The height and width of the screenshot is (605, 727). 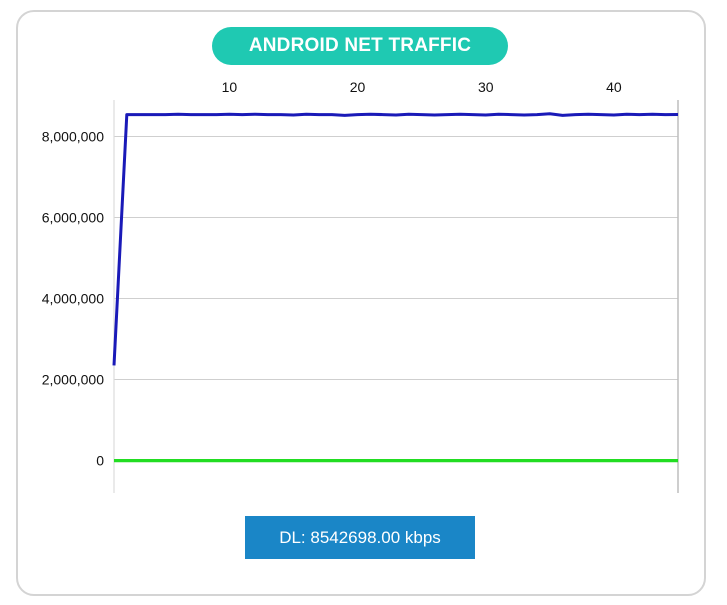 What do you see at coordinates (614, 87) in the screenshot?
I see `x-tick-label-3: 40` at bounding box center [614, 87].